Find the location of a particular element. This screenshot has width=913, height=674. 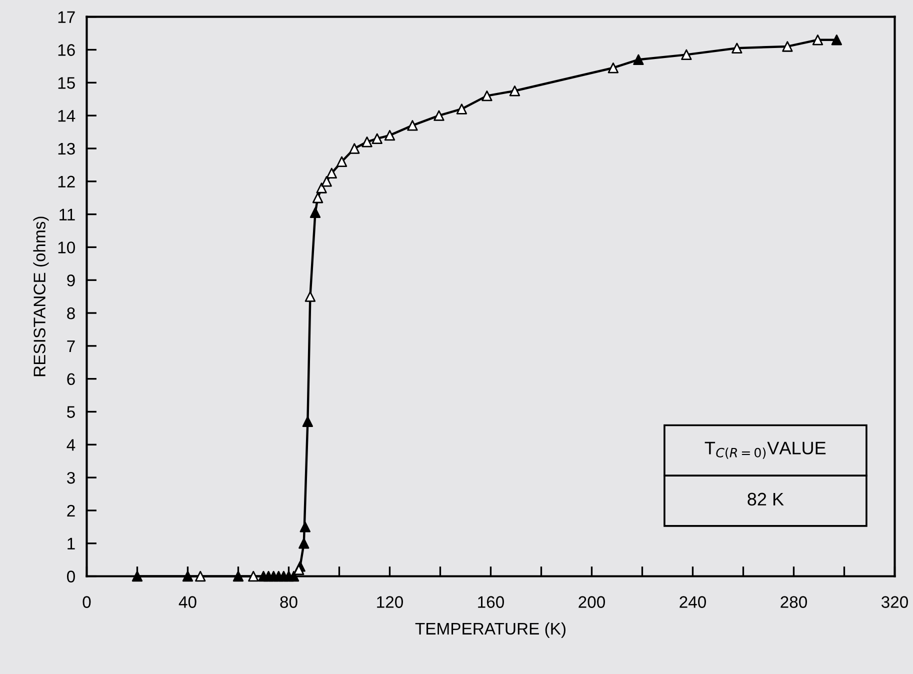

y-tick-label: 5 is located at coordinates (71, 412).